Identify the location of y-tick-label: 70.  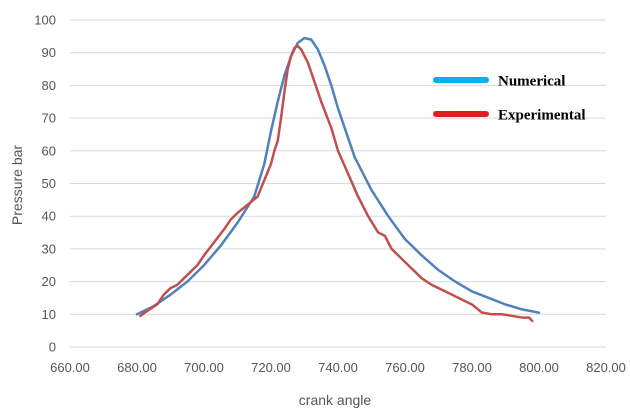
(49, 118).